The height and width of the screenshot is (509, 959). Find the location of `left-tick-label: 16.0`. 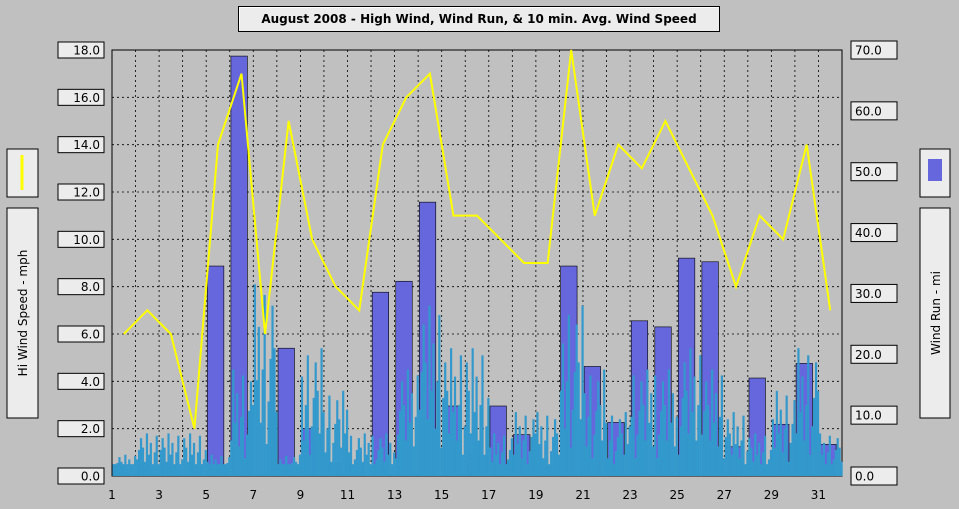

left-tick-label: 16.0 is located at coordinates (86, 98).